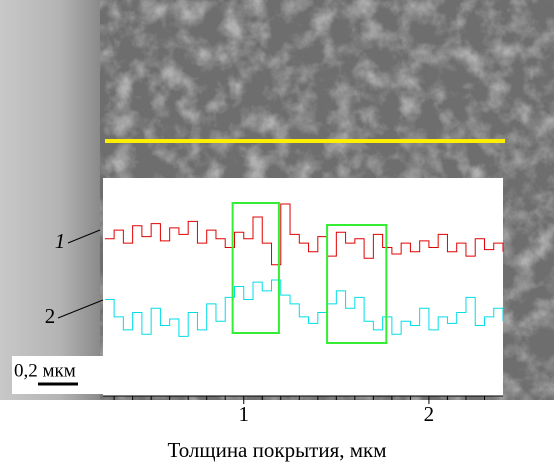 Image resolution: width=554 pixels, height=472 pixels. I want to click on x-tick-label: 2, so click(429, 414).